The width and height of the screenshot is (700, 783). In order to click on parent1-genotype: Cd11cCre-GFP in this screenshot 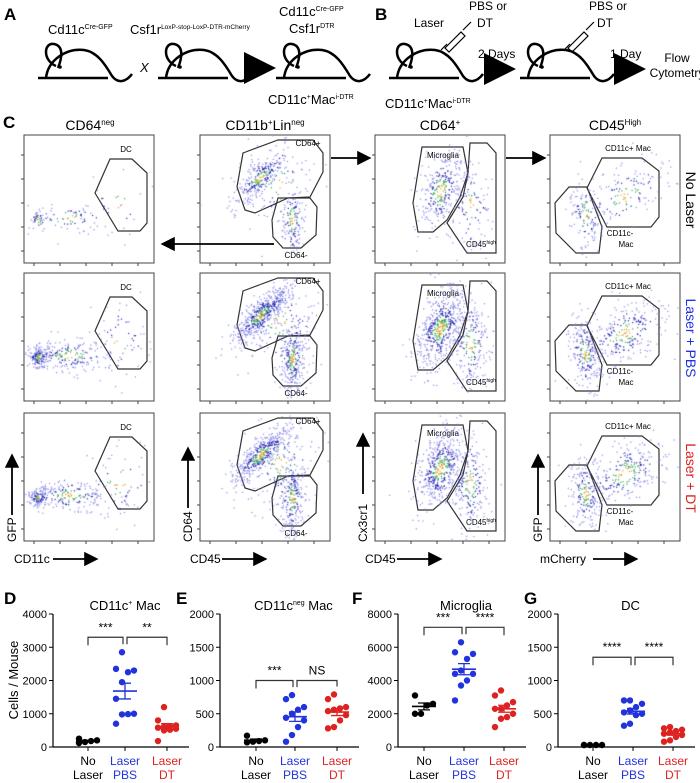, I will do `click(80, 29)`.